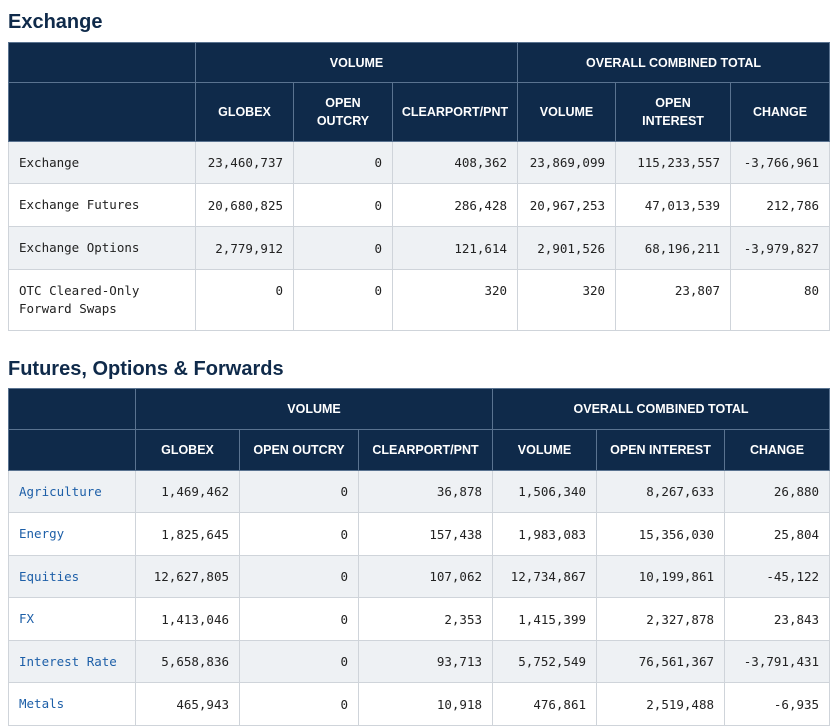 The width and height of the screenshot is (836, 728). Describe the element at coordinates (545, 661) in the screenshot. I see `volume-cell: 5,752,549` at that location.